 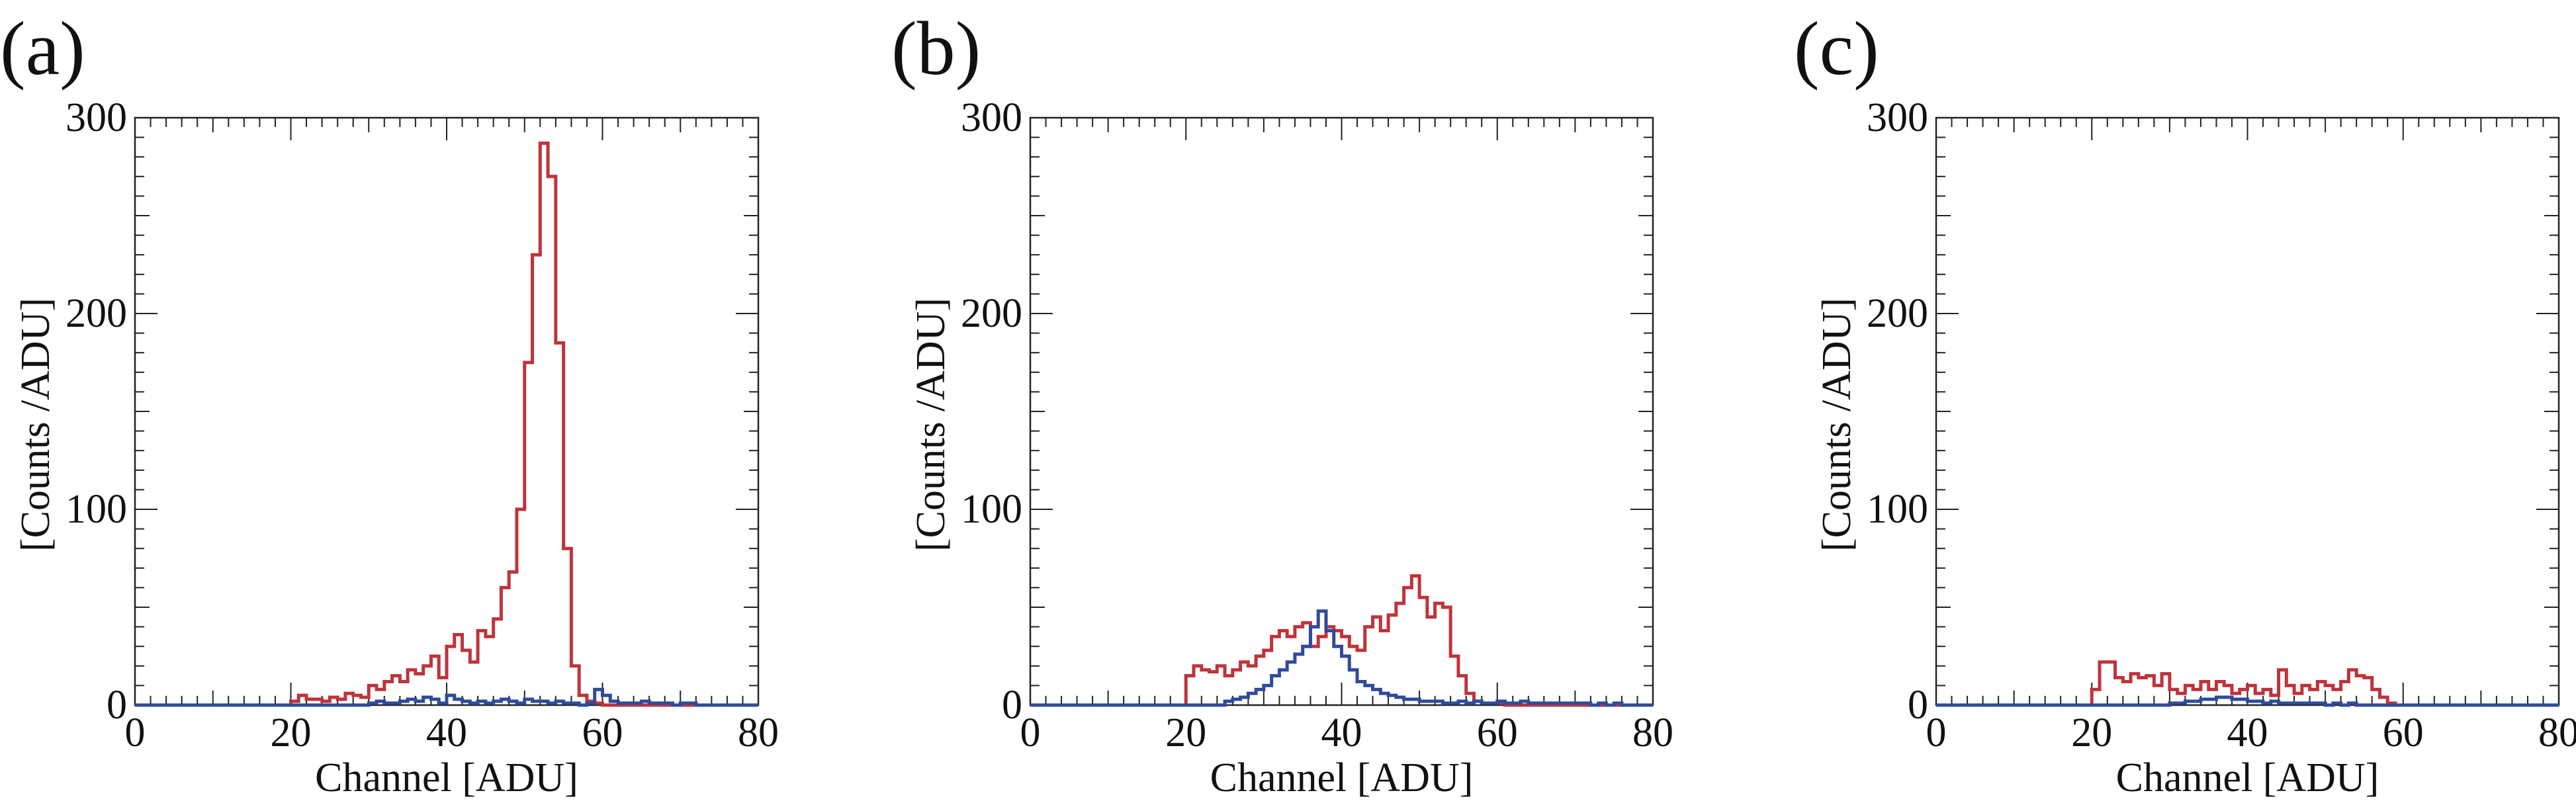 What do you see at coordinates (936, 49) in the screenshot?
I see `panel-label: (b)` at bounding box center [936, 49].